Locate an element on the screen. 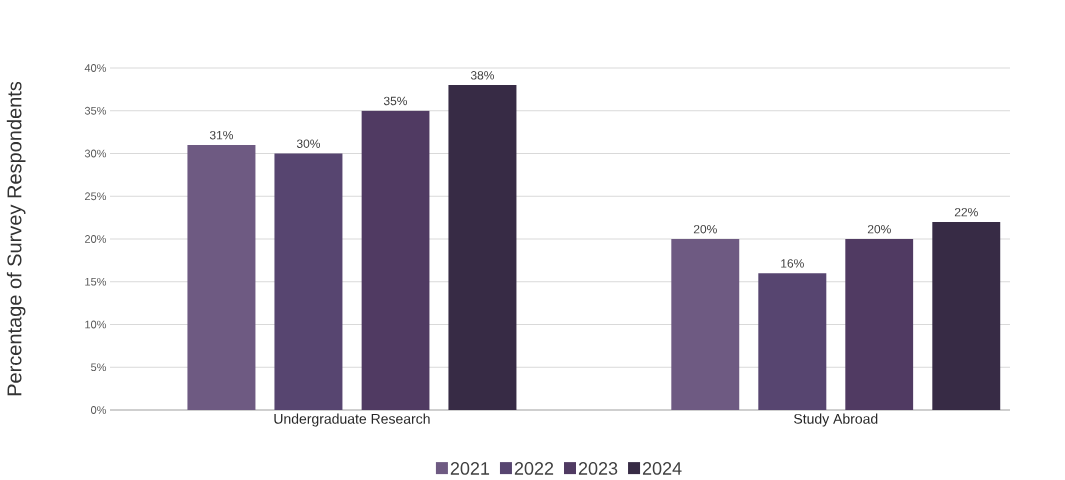 The width and height of the screenshot is (1065, 480). y-tick-label: 5% is located at coordinates (99, 367).